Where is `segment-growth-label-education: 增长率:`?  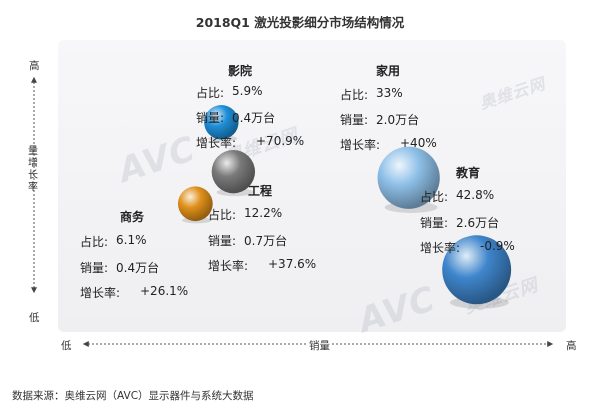
segment-growth-label-education: 增长率: is located at coordinates (440, 248).